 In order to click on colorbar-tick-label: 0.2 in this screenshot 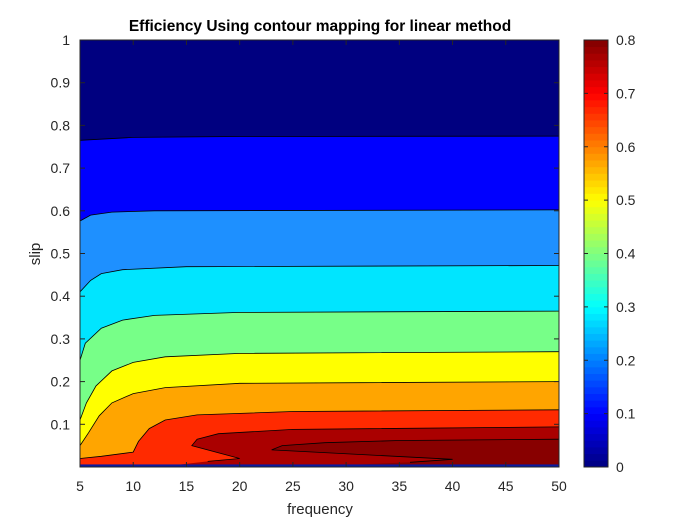, I will do `click(626, 360)`.